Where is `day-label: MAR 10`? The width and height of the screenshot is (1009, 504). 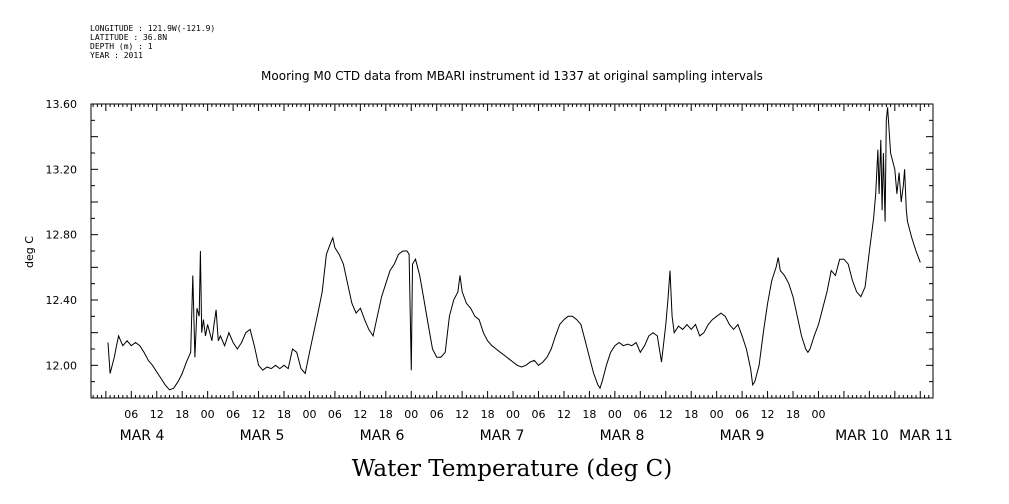
day-label: MAR 10 is located at coordinates (862, 436).